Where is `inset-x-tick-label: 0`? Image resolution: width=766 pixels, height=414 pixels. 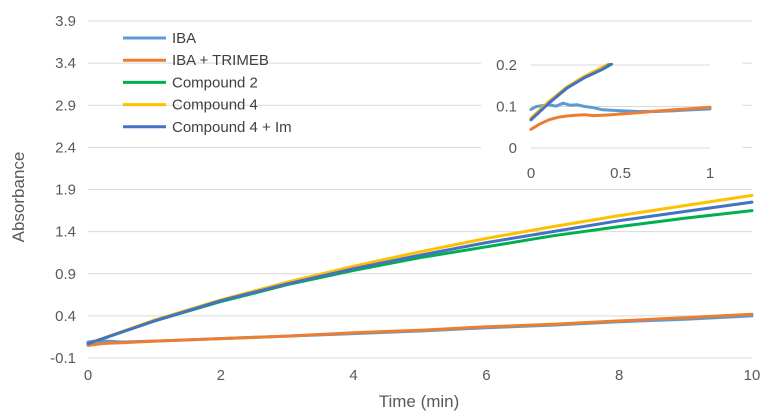 inset-x-tick-label: 0 is located at coordinates (531, 173).